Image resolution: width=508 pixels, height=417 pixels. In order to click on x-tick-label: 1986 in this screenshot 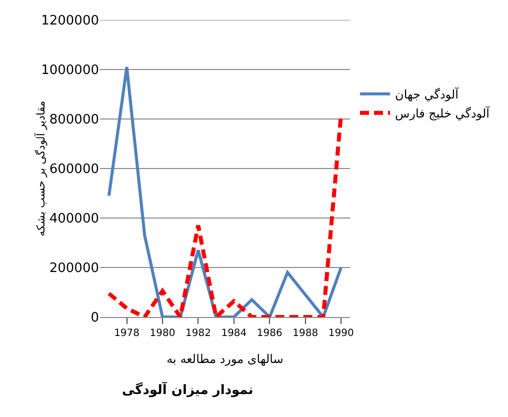, I will do `click(269, 333)`.